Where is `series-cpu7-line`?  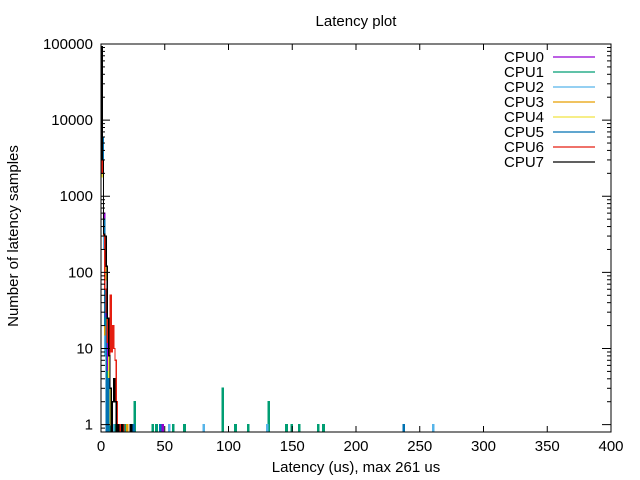
series-cpu7-line is located at coordinates (116, 239).